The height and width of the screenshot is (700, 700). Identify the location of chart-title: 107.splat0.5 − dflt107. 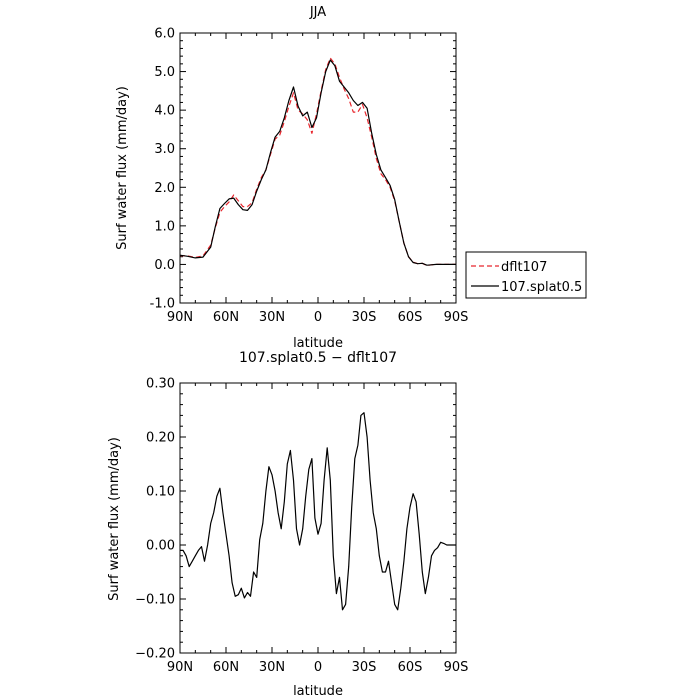
(318, 358).